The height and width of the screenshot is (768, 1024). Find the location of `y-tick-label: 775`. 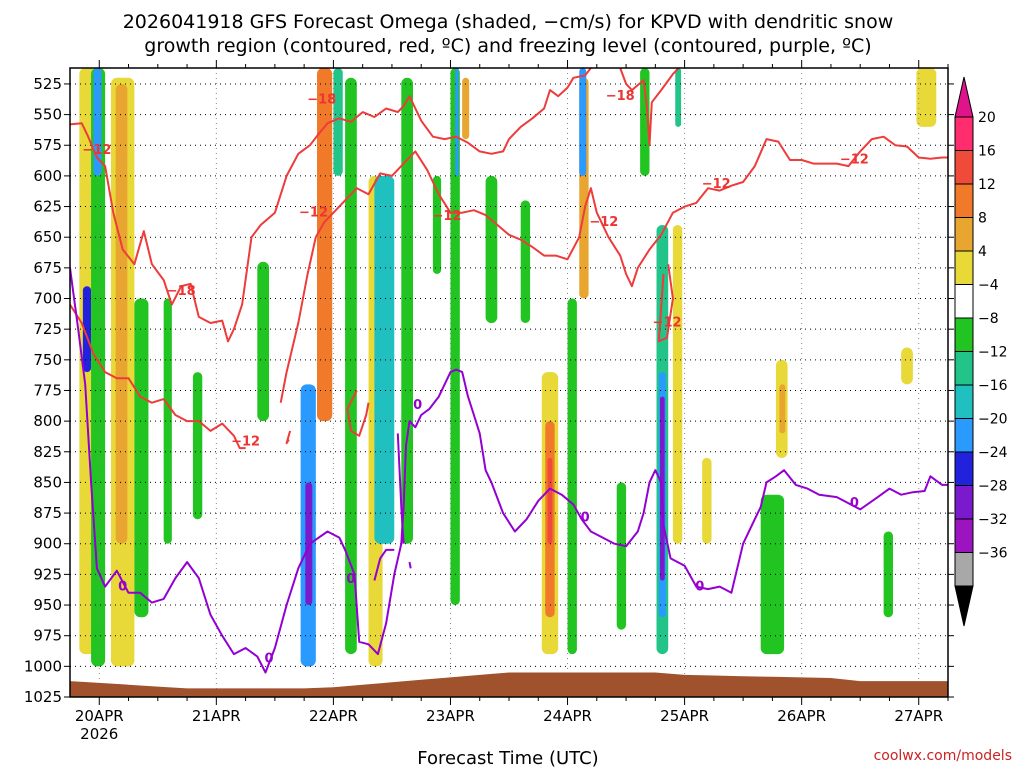

y-tick-label: 775 is located at coordinates (47, 390).